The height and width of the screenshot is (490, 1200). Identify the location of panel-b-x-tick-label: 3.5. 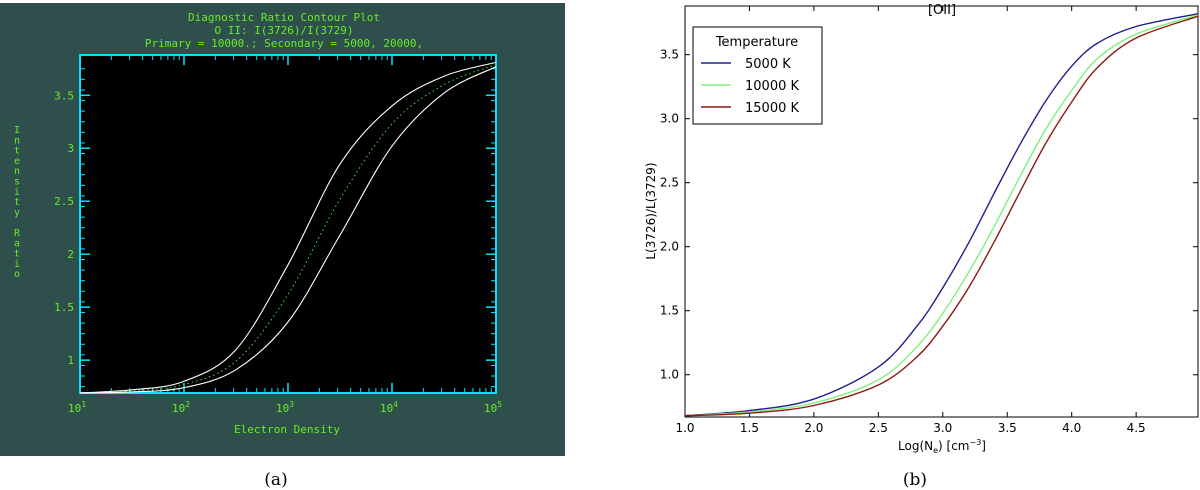
(1007, 428).